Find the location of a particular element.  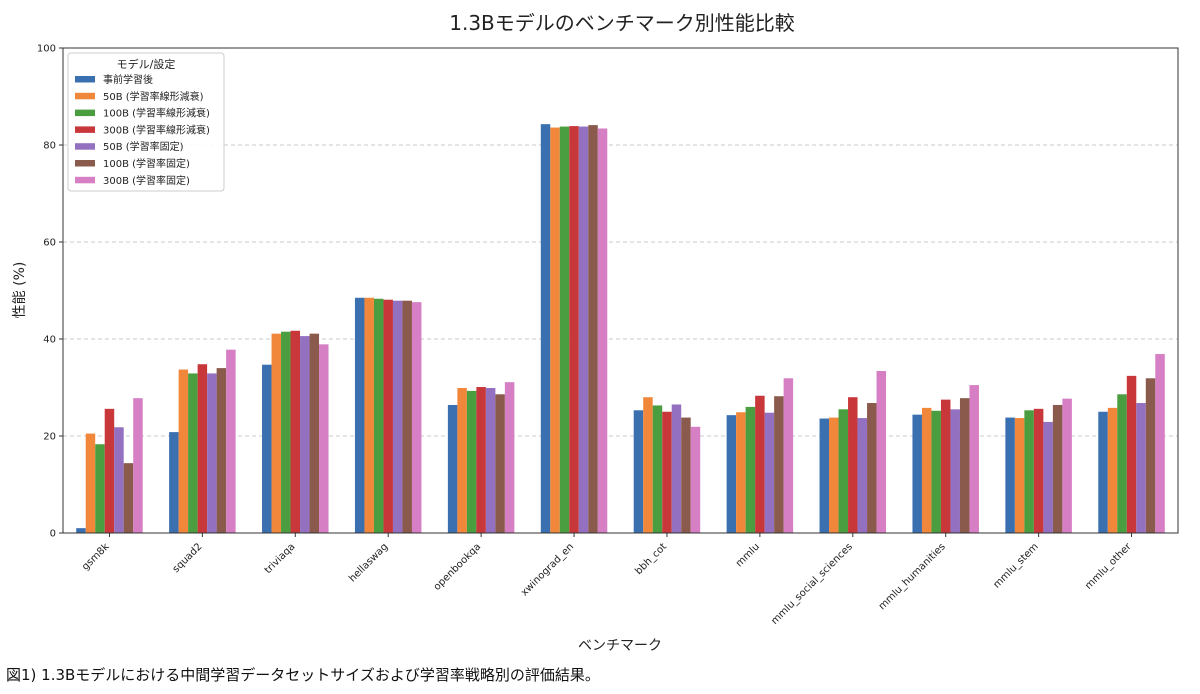

y-axis-ticks: 0 20 40 60 80 100 is located at coordinates (50, 292).